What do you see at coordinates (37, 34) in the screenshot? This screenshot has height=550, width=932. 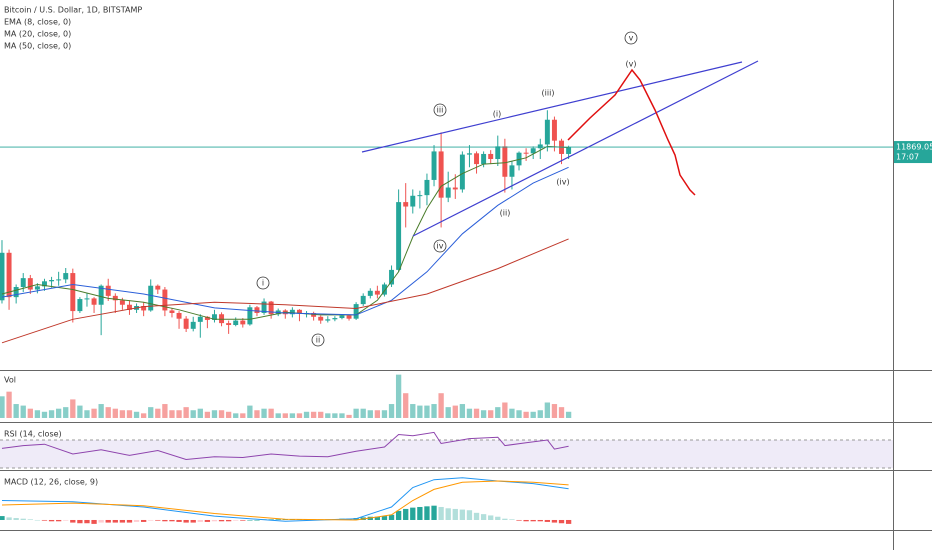 I see `legend-entry: MA (20, close, 0)` at bounding box center [37, 34].